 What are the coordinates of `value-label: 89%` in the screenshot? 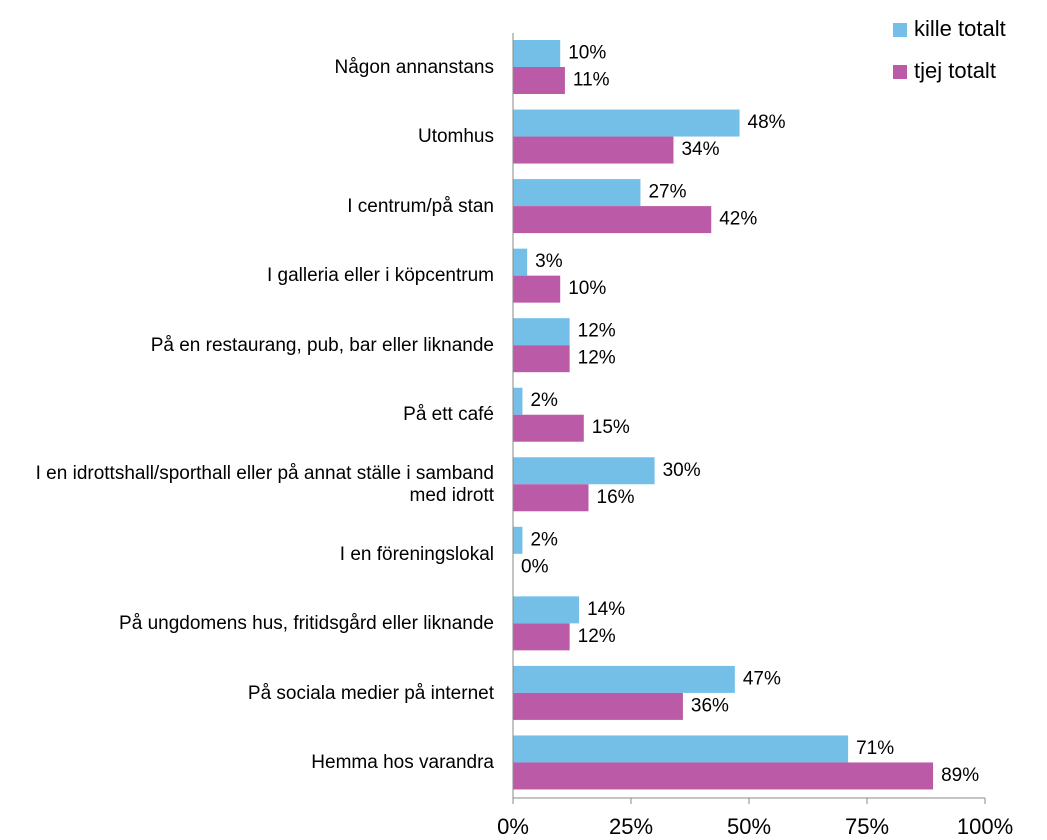 It's located at (960, 775).